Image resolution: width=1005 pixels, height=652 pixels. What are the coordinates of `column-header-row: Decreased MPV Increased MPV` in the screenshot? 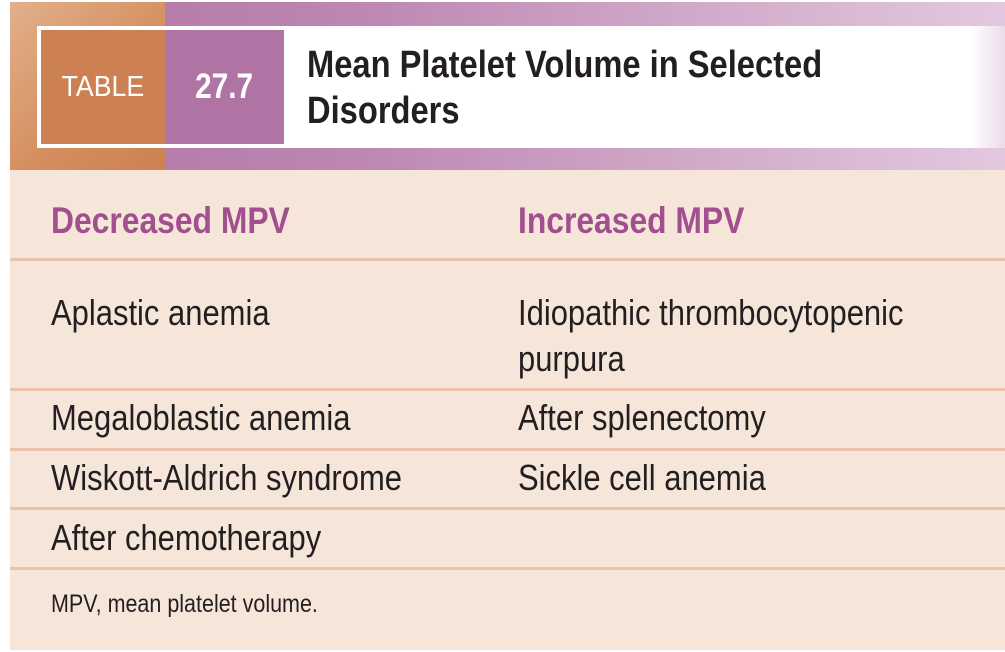 It's located at (507, 214).